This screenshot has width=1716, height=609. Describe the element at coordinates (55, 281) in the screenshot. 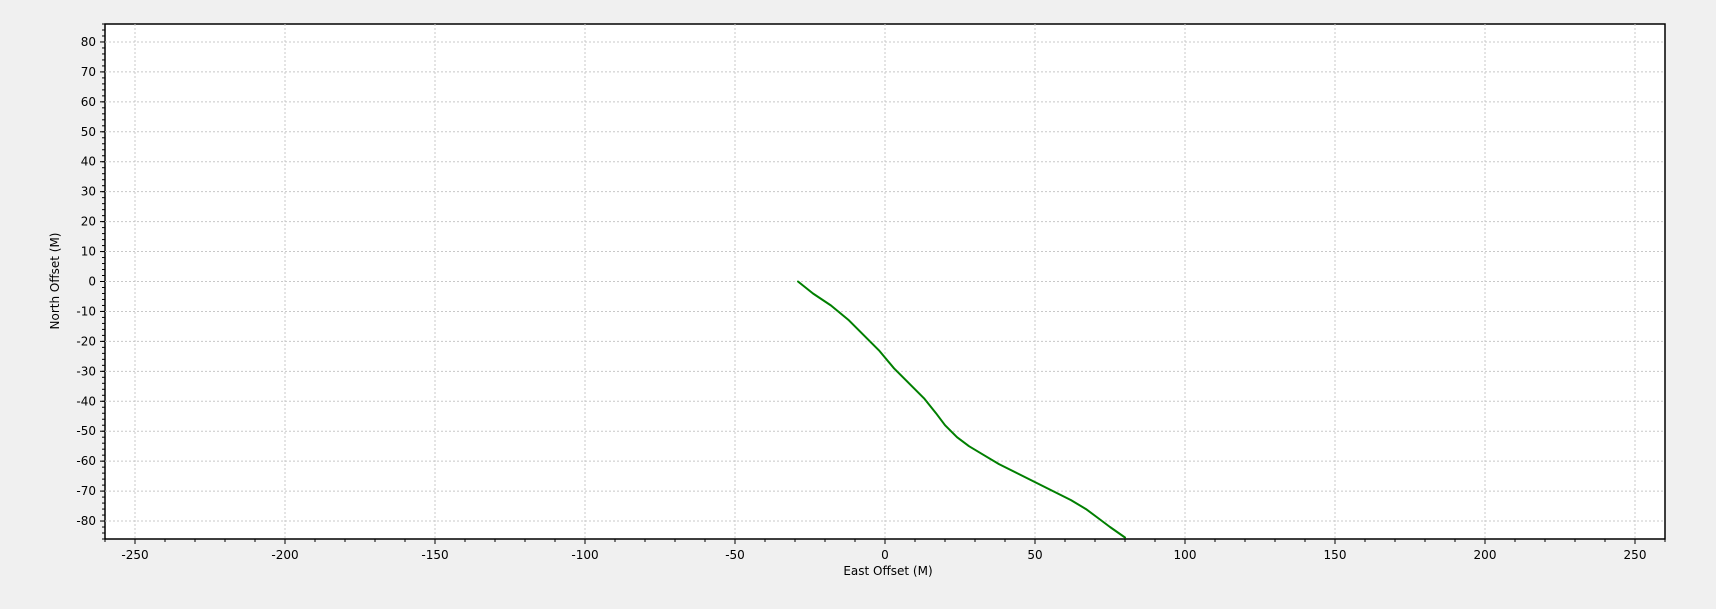

I see `y-axis-title: North Offset (M)` at that location.